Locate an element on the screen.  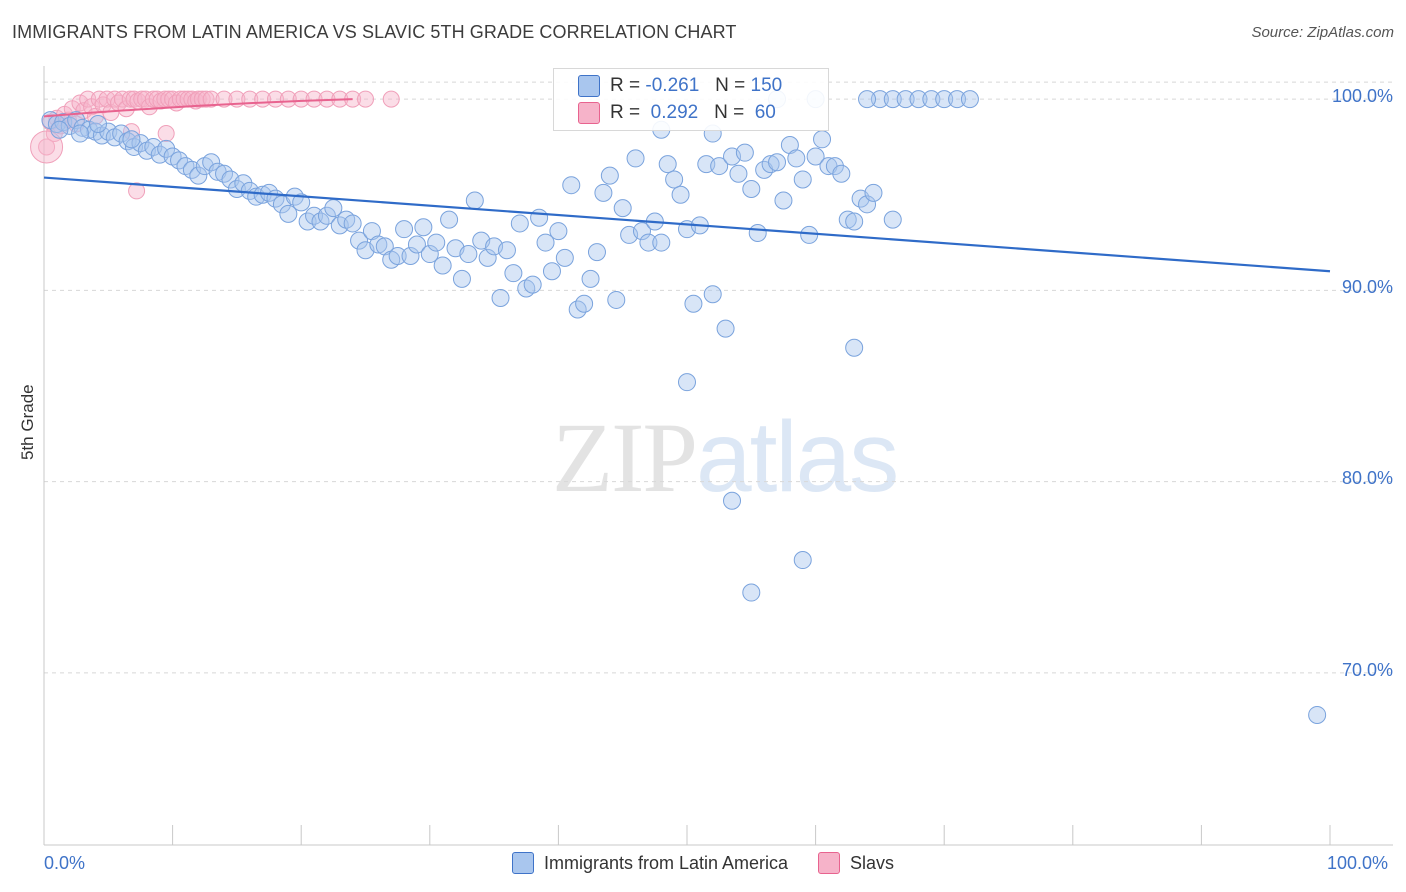
x-tick-label-0: 0.0% is located at coordinates (65, 863).